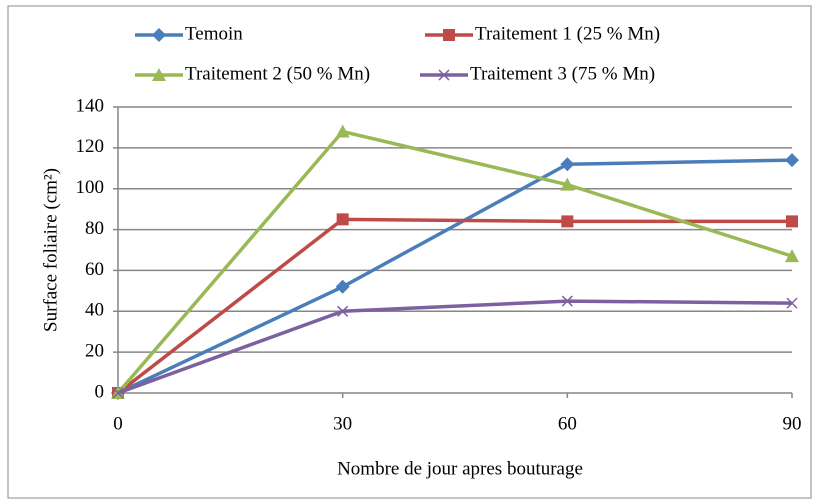 The image size is (820, 502). I want to click on x-tick-label: 30, so click(342, 423).